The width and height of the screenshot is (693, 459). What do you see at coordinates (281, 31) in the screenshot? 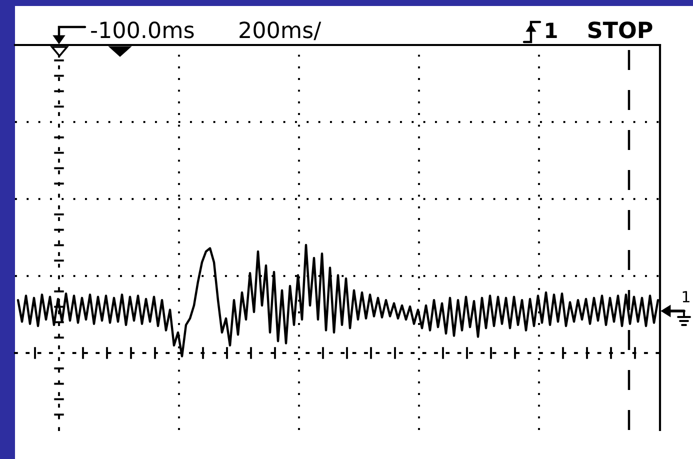
I see `text: 200ms/` at bounding box center [281, 31].